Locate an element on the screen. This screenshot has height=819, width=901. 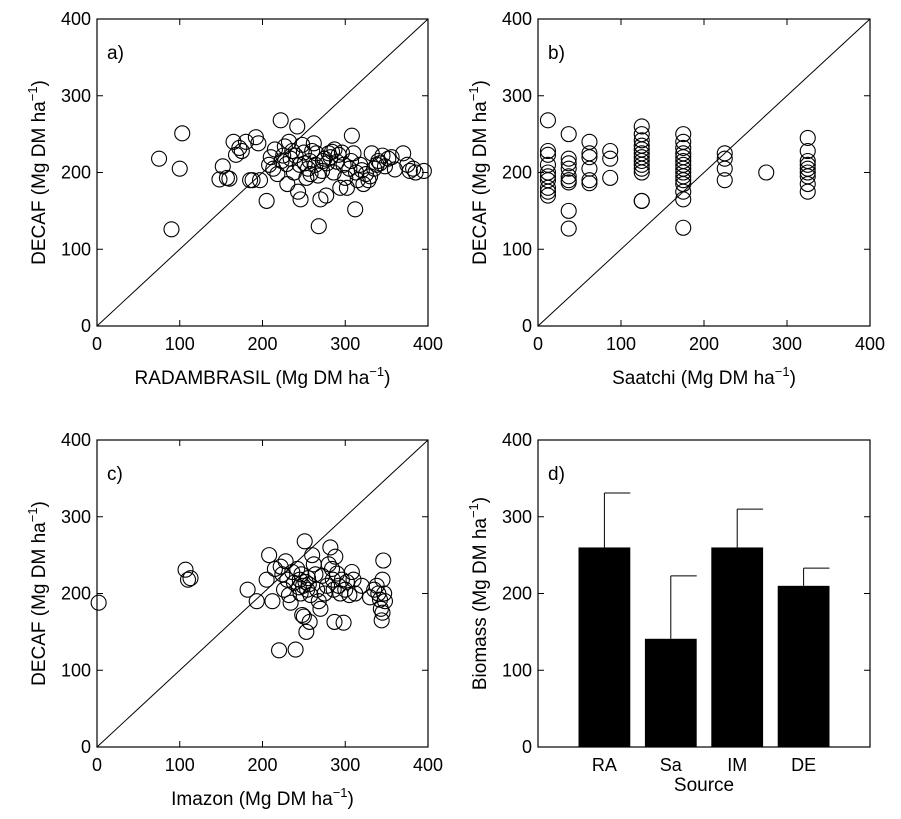
panel-a-xlabel-text: RADAMBRASIL (Mg DM ha is located at coordinates (252, 378).